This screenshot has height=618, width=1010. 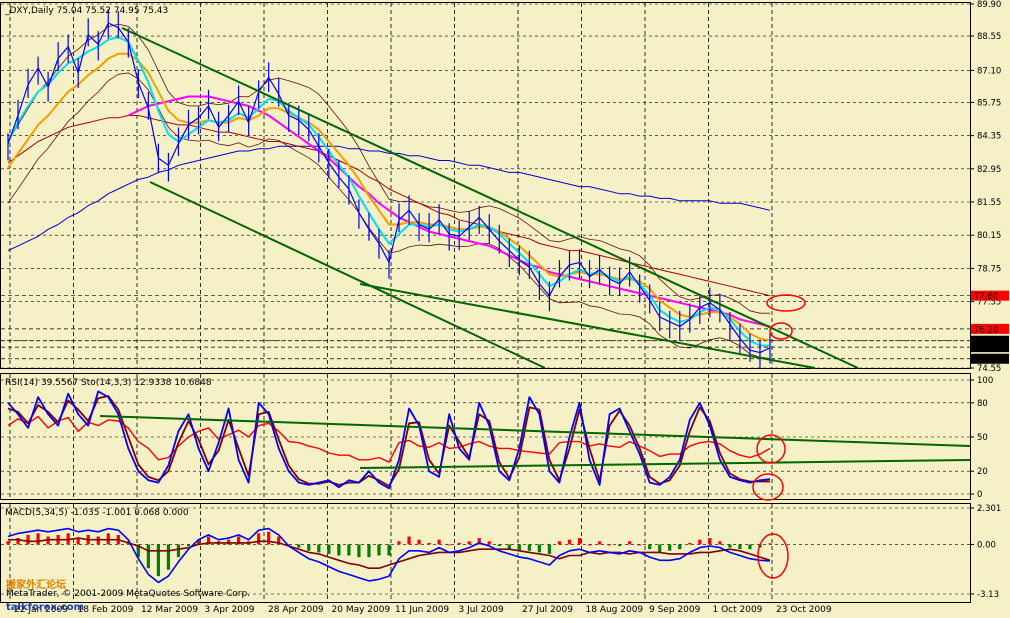 I want to click on price-tick-label: 88.55, so click(x=989, y=37).